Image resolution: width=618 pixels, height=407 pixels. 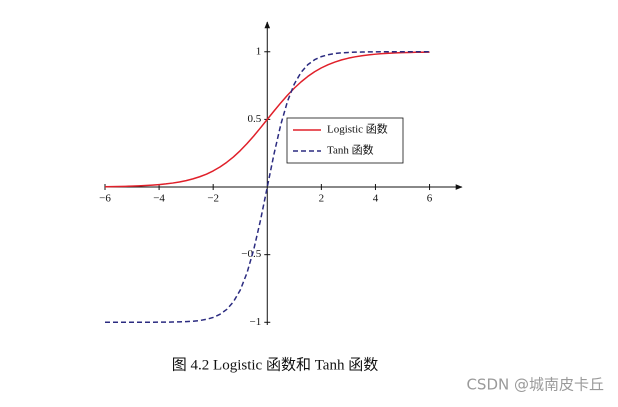 I want to click on y-tick-label: 1, so click(x=259, y=51).